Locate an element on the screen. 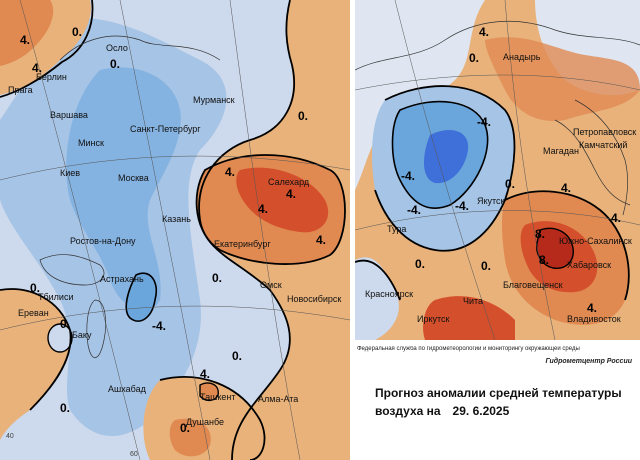  forecast-title-line-1: Прогноз аномалии средней температуры is located at coordinates (498, 393).